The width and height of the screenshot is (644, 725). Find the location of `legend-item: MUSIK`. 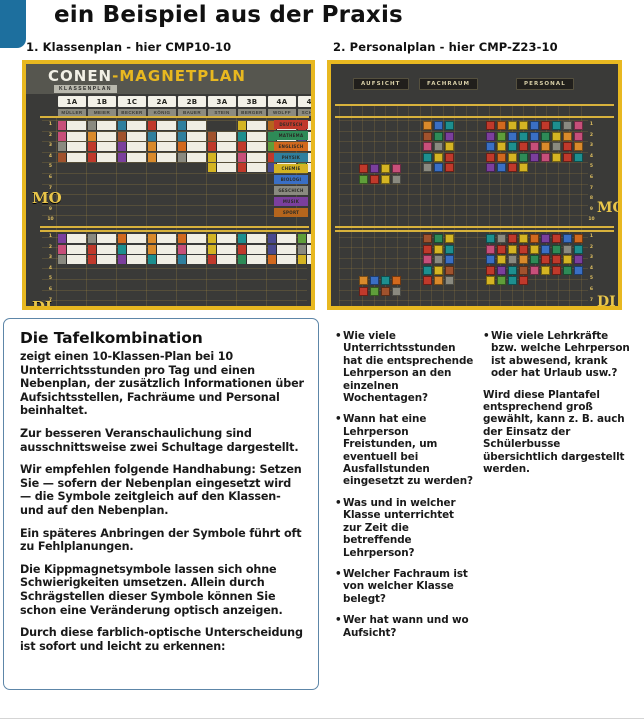

legend-item: MUSIK is located at coordinates (291, 201).